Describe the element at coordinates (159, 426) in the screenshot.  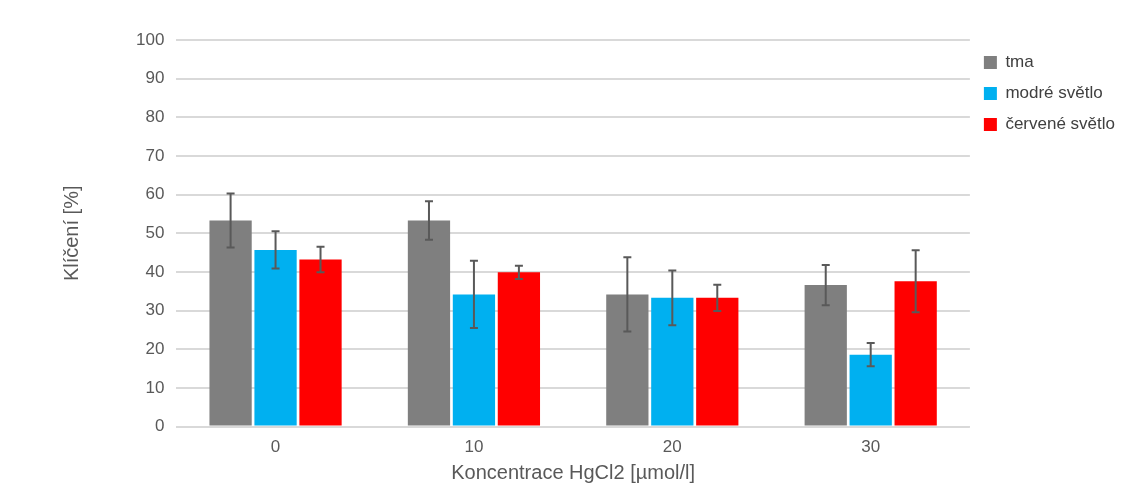
I see `y-tick-label: 0` at that location.